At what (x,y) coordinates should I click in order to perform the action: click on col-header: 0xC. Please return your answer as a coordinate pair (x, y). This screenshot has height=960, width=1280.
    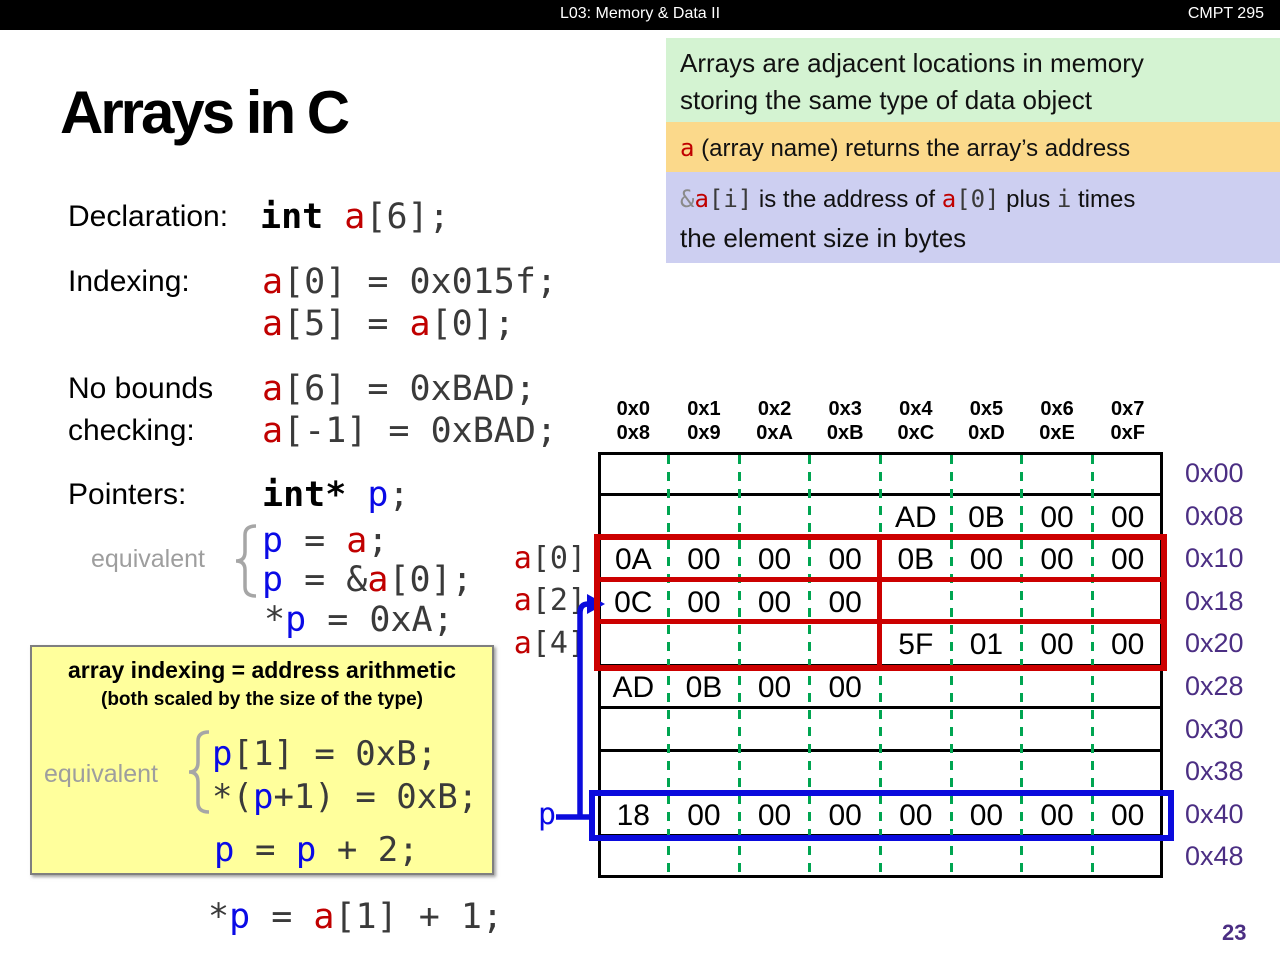
    Looking at the image, I should click on (916, 433).